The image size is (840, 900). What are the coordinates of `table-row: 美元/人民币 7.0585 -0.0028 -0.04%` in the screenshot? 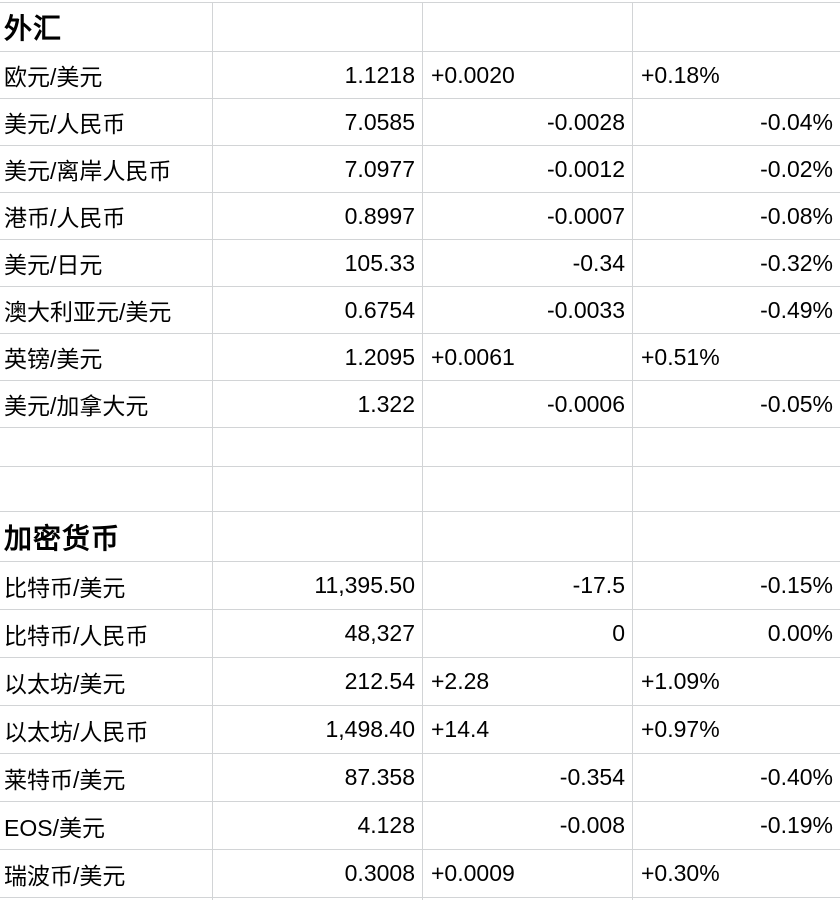 It's located at (420, 122).